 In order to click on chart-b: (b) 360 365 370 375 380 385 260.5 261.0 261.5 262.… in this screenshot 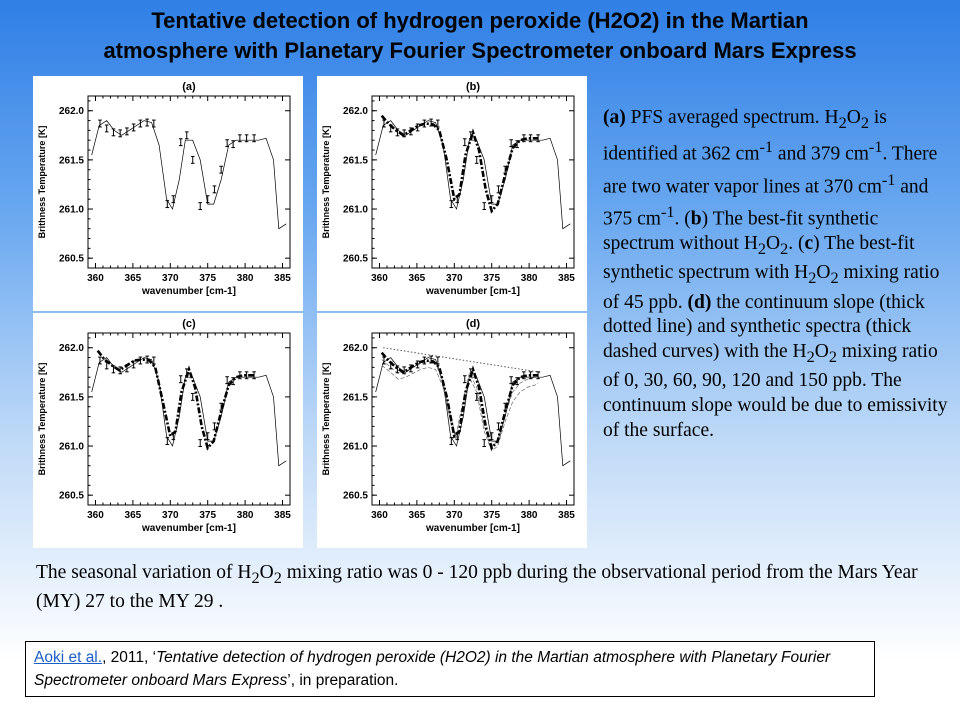, I will do `click(452, 193)`.